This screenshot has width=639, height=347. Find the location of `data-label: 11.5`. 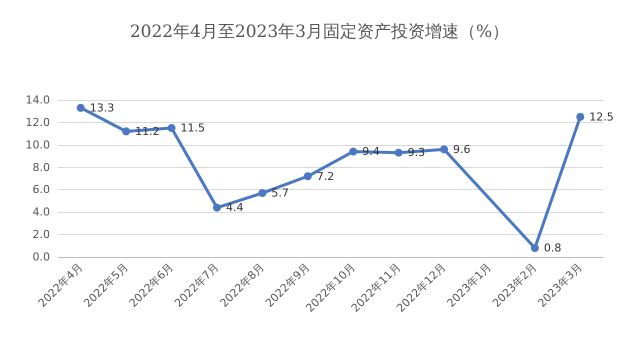

data-label: 11.5 is located at coordinates (193, 128).